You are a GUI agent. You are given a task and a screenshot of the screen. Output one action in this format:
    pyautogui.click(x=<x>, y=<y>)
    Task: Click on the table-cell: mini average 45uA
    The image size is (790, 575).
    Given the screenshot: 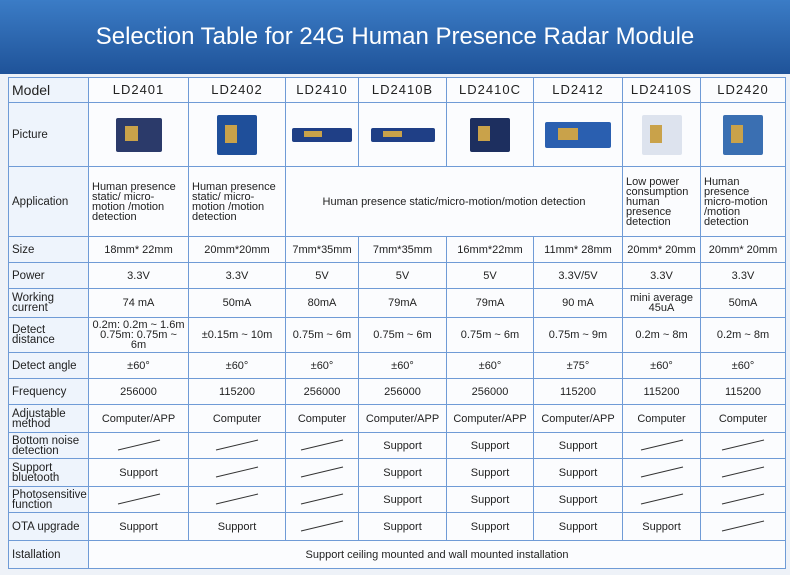 What is the action you would take?
    pyautogui.click(x=661, y=303)
    